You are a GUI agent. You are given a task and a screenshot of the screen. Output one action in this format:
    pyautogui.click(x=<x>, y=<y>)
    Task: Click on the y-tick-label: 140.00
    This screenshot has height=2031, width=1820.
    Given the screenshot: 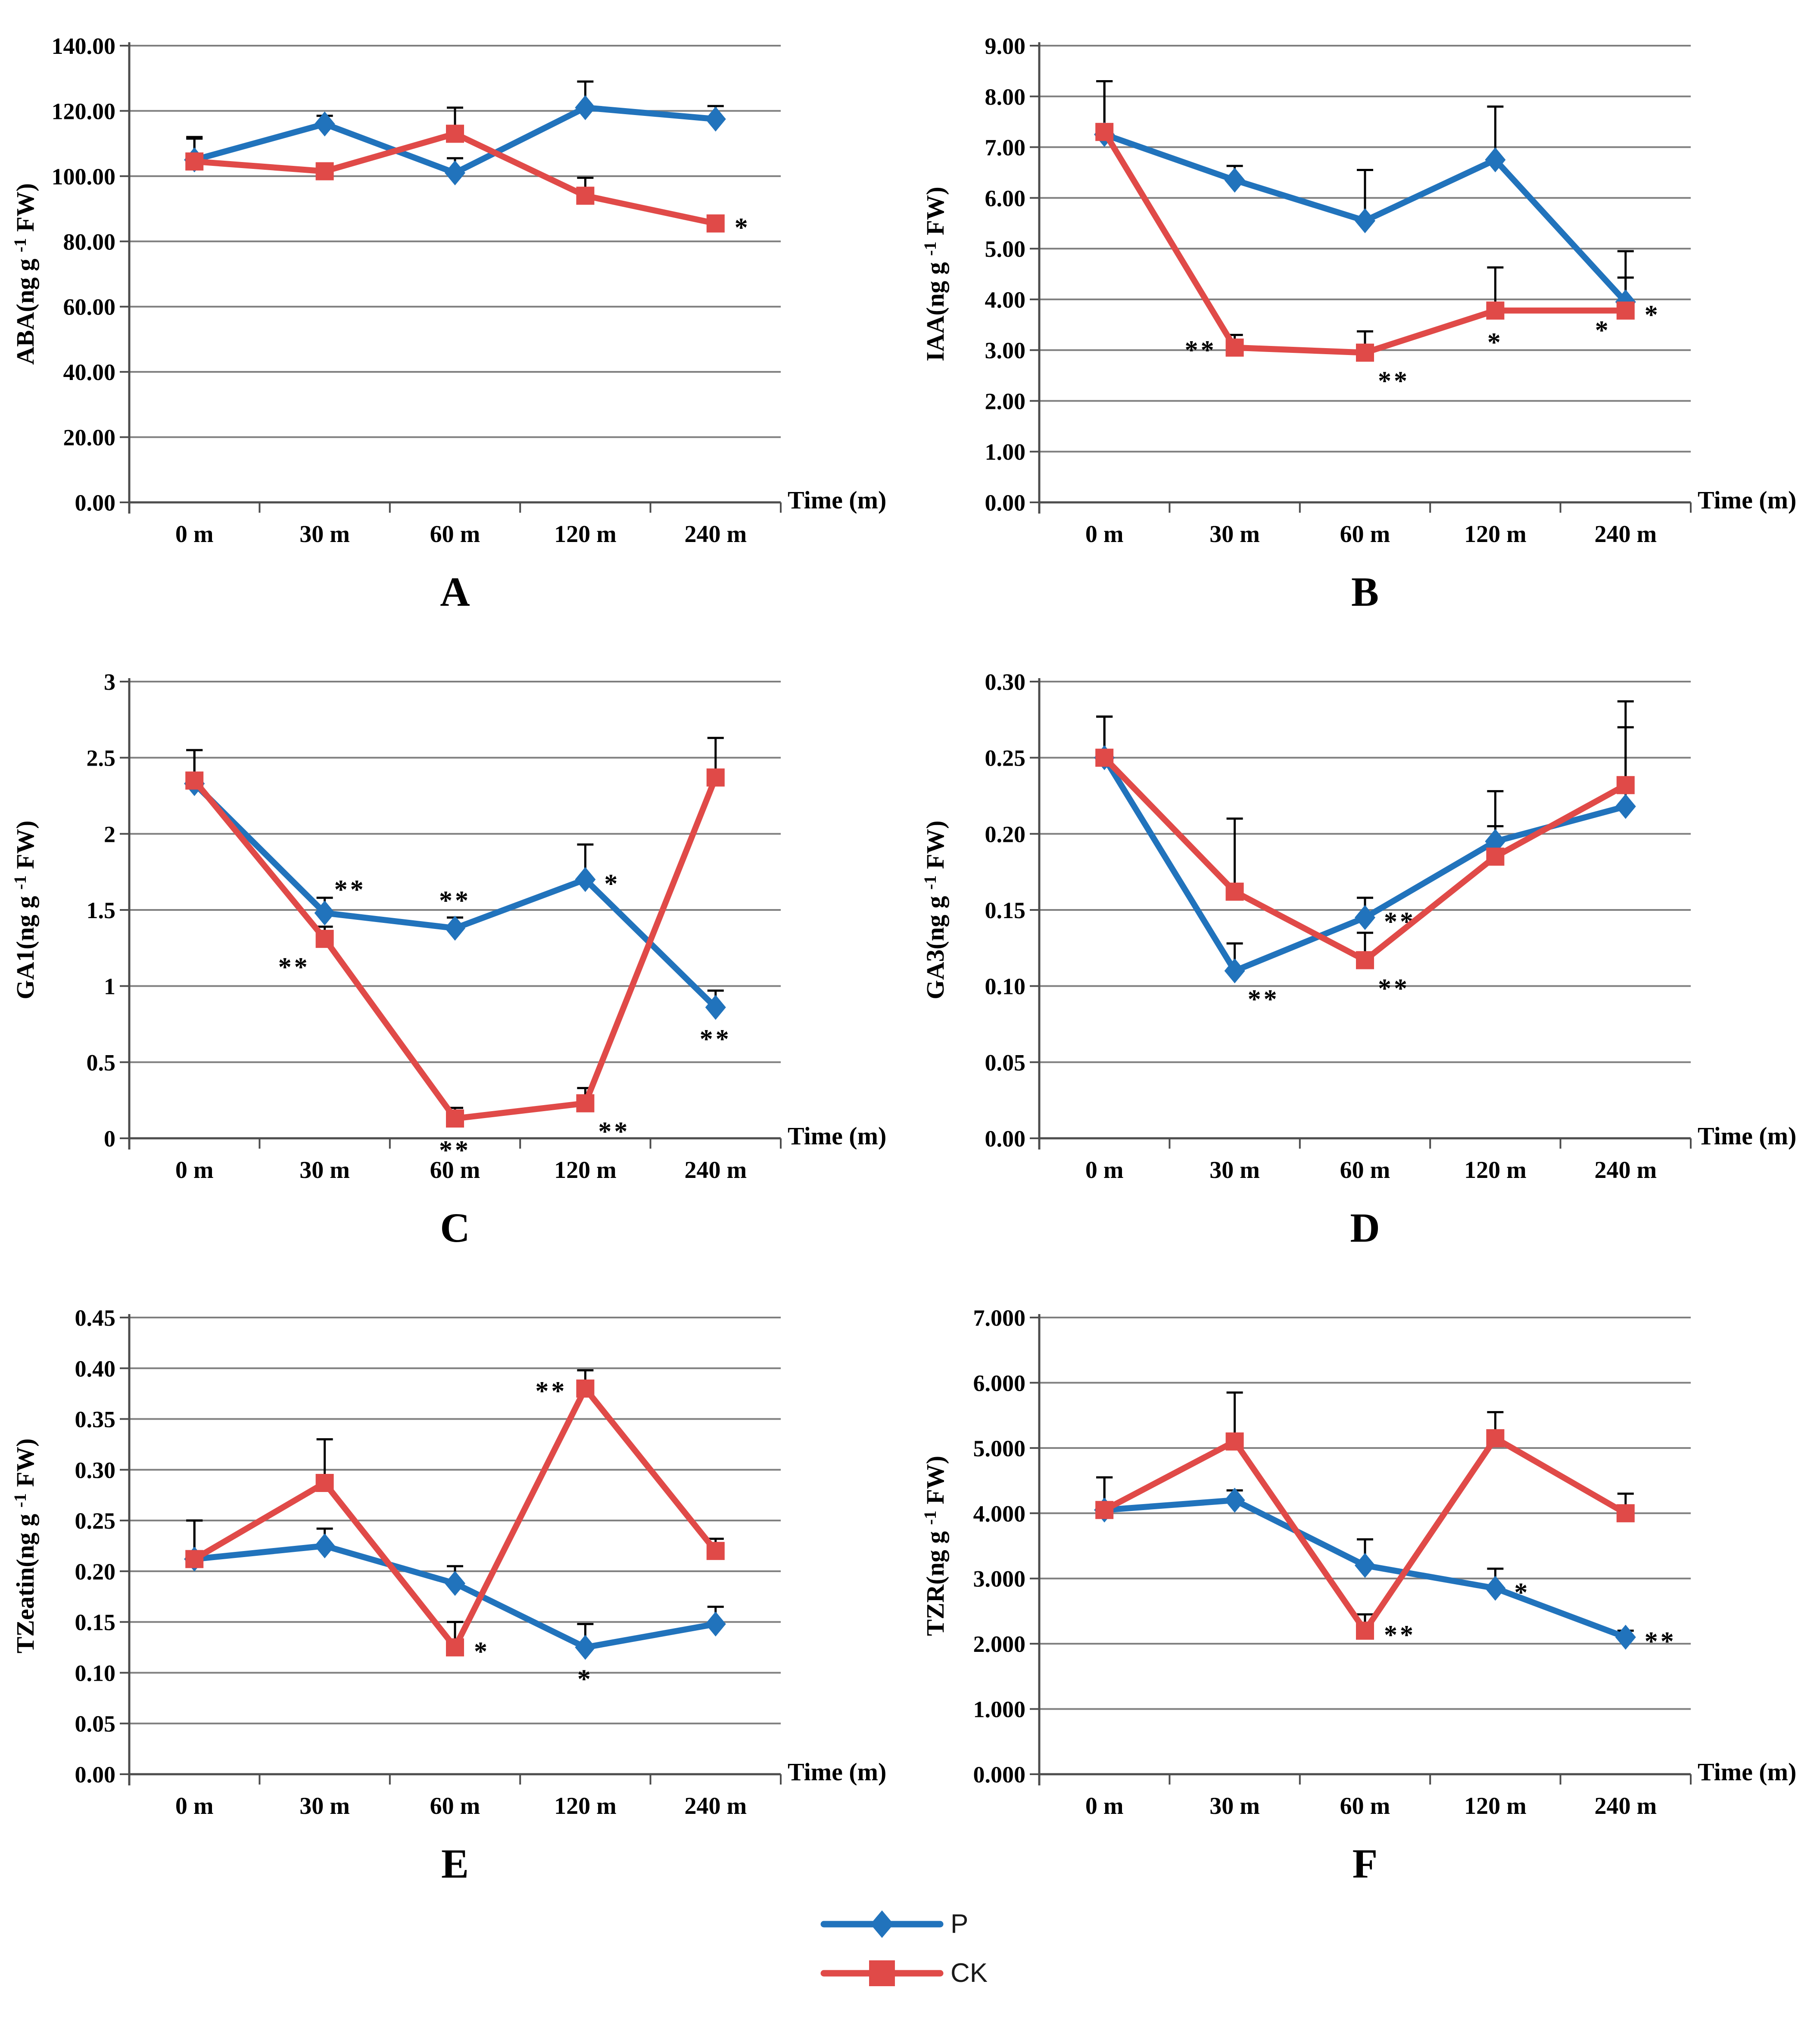 What is the action you would take?
    pyautogui.click(x=84, y=46)
    